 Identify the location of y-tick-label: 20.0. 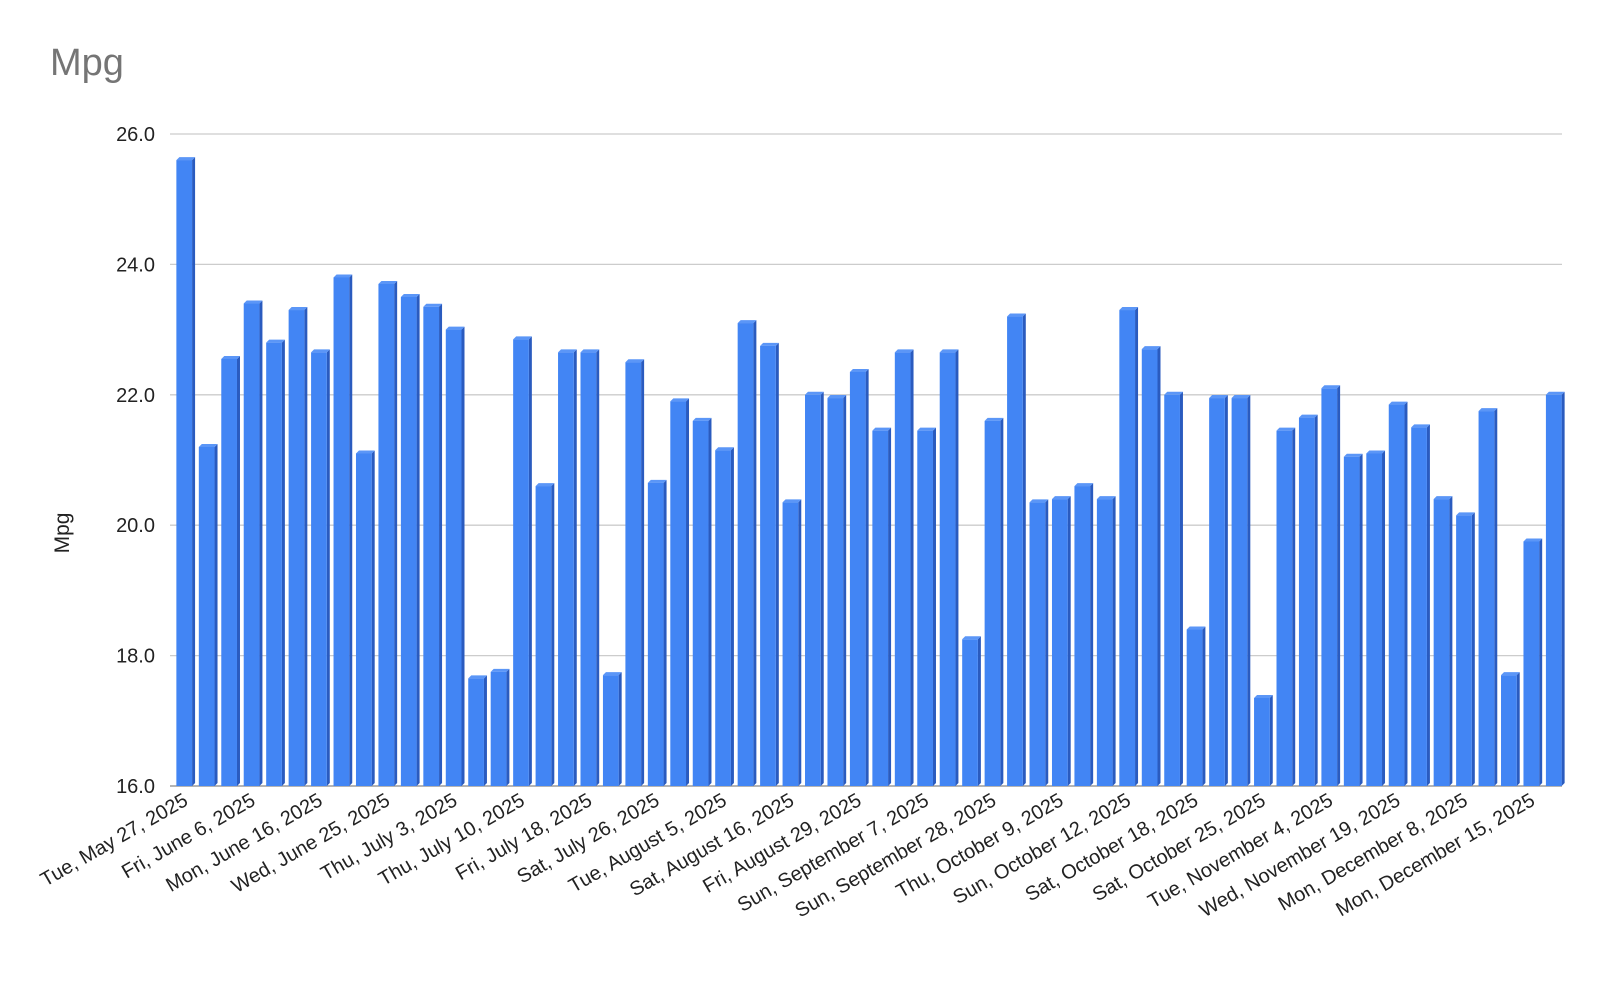
(135, 526).